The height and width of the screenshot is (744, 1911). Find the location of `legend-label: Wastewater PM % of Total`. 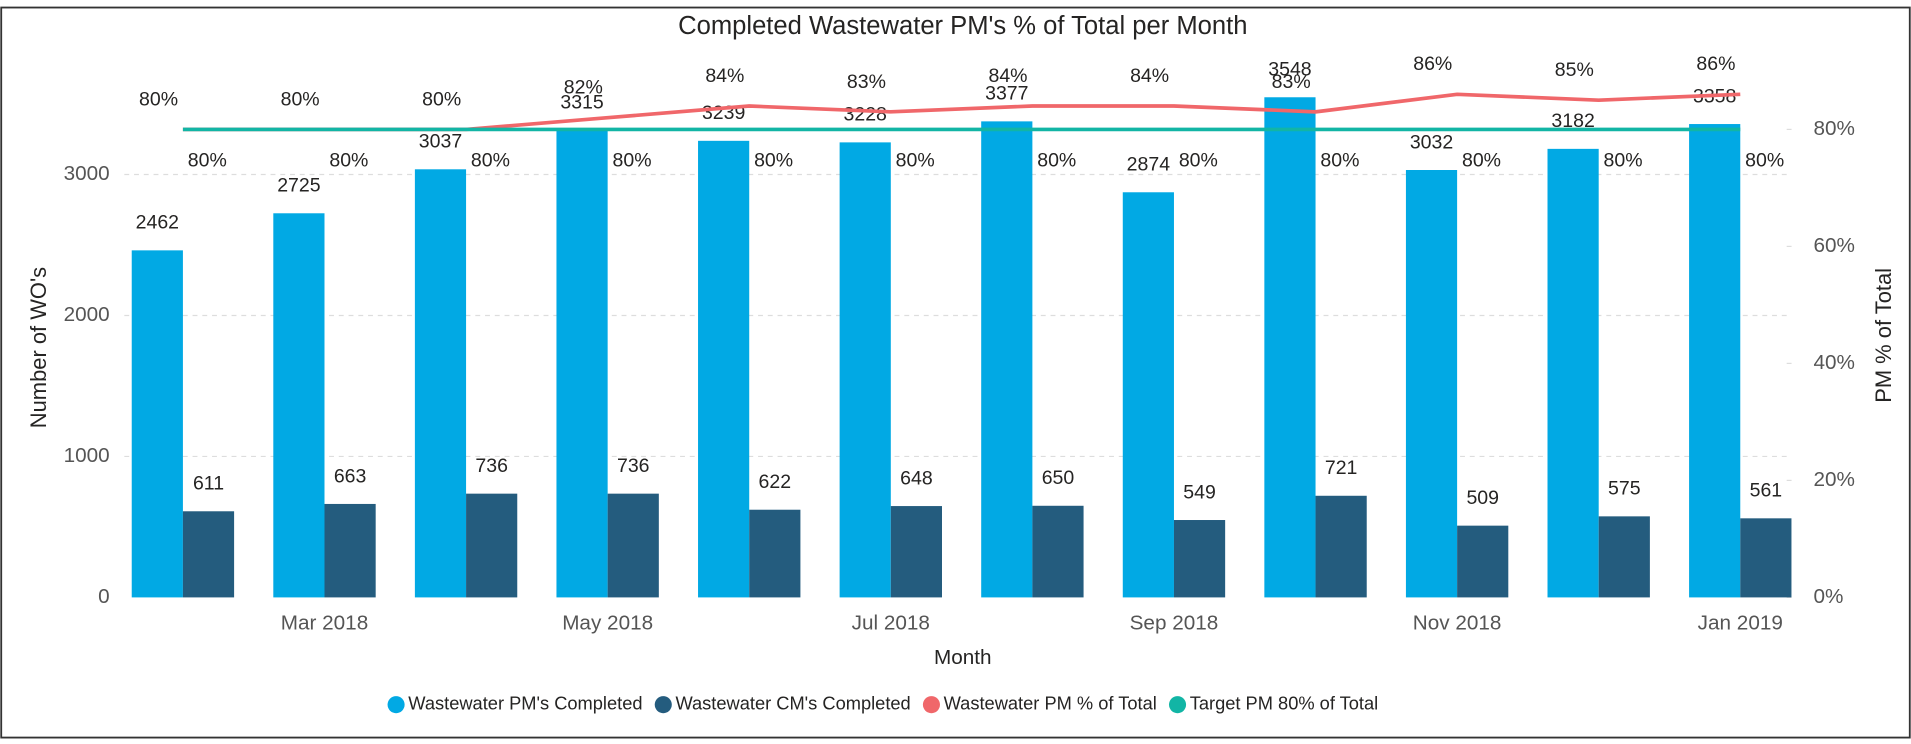

legend-label: Wastewater PM % of Total is located at coordinates (1050, 702).